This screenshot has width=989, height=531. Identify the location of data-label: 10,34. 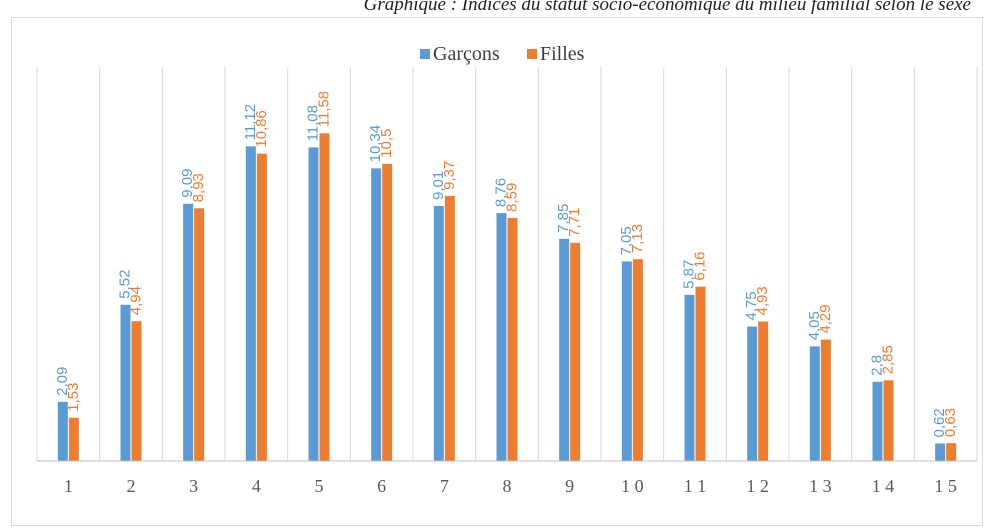
(375, 144).